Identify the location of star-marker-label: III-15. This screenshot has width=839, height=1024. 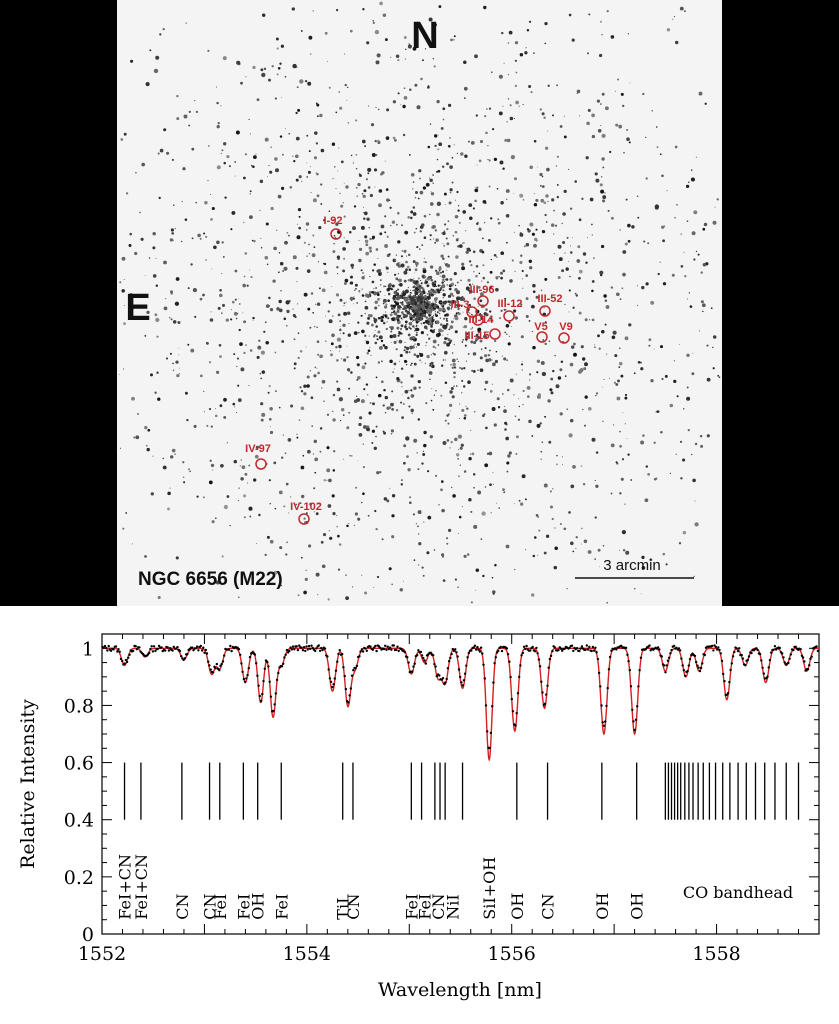
(476, 336).